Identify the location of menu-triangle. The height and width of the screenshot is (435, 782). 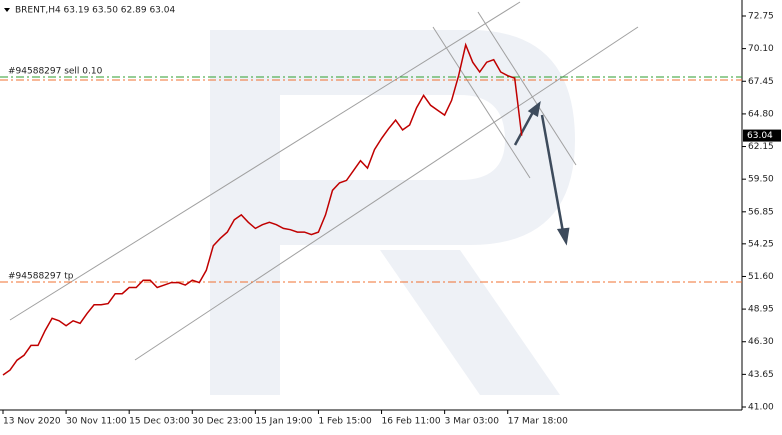
(7, 10).